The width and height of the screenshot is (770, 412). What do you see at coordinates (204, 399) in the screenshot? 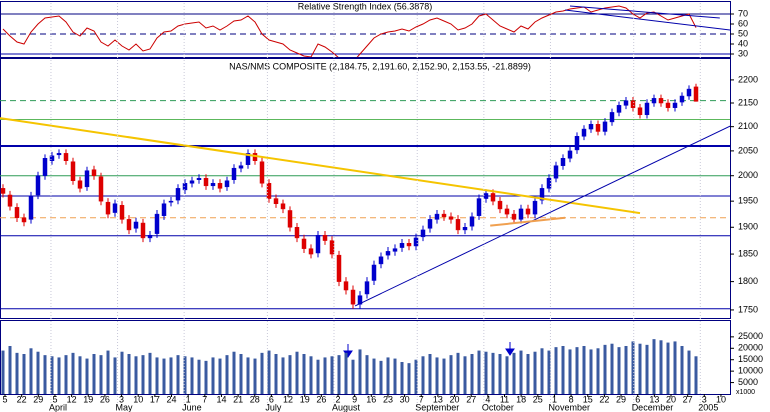
I see `x-tick-label: 7` at bounding box center [204, 399].